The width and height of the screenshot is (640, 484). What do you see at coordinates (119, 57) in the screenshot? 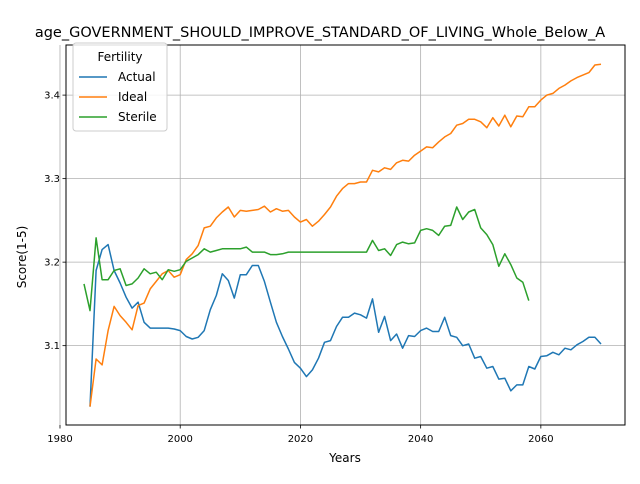
I see `legend-title: Fertility` at bounding box center [119, 57].